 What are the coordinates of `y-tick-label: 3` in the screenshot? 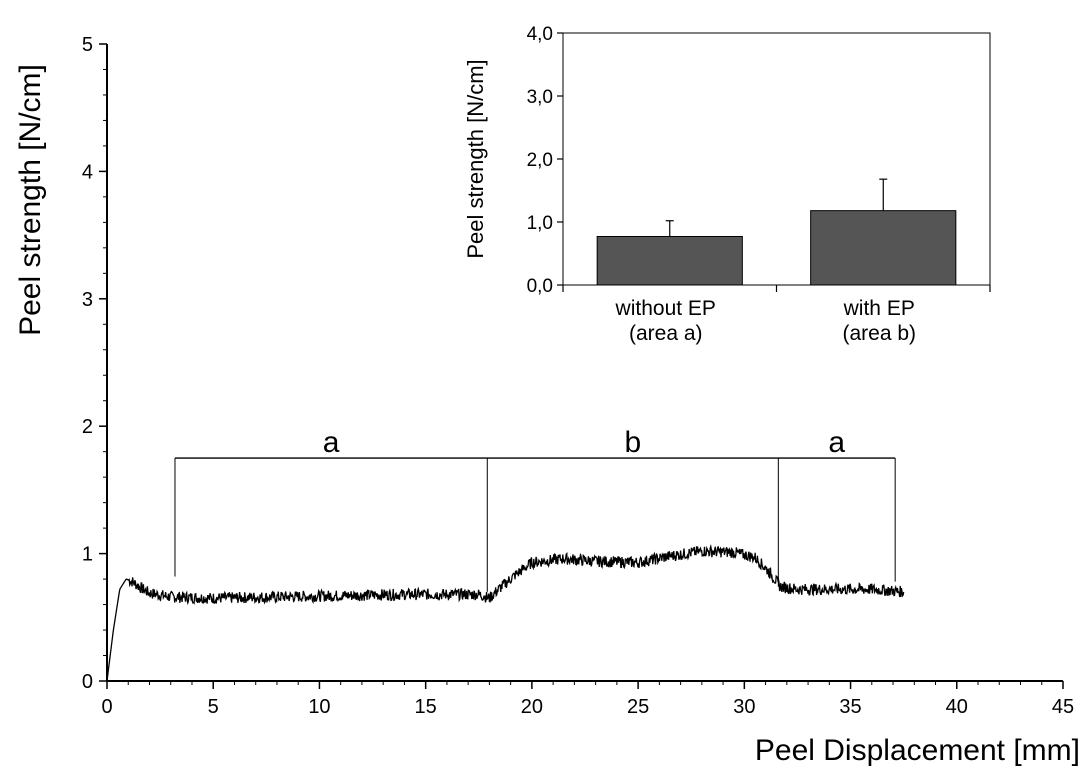 It's located at (87, 300).